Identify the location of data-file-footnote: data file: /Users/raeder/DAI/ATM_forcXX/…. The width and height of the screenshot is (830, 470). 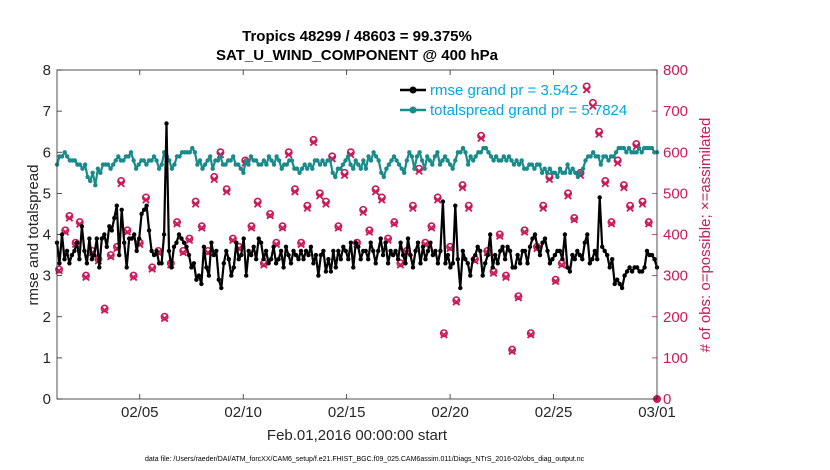
(365, 459).